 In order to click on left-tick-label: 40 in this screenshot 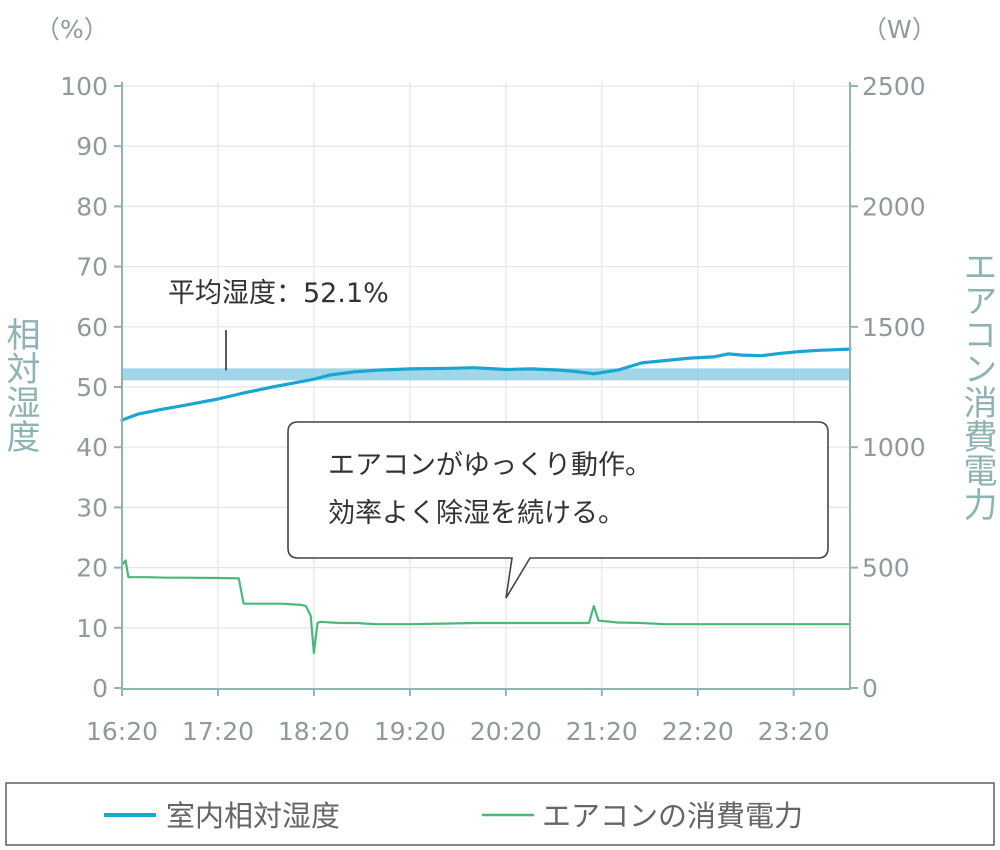, I will do `click(92, 447)`.